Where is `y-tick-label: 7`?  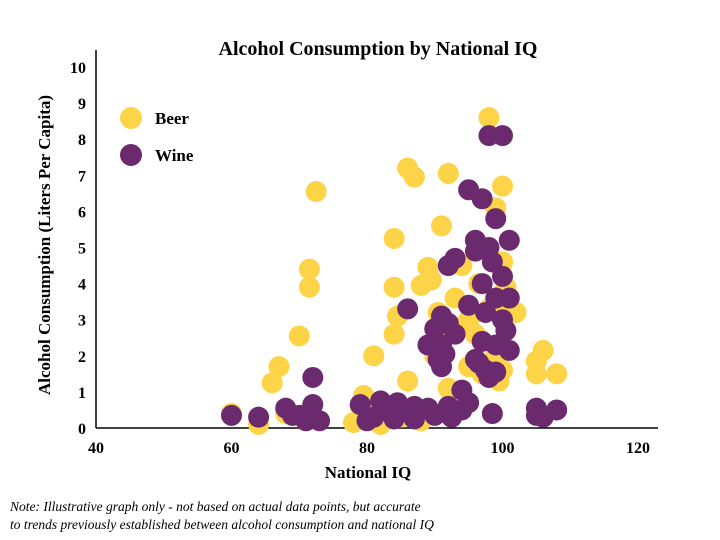
y-tick-label: 7 is located at coordinates (82, 176).